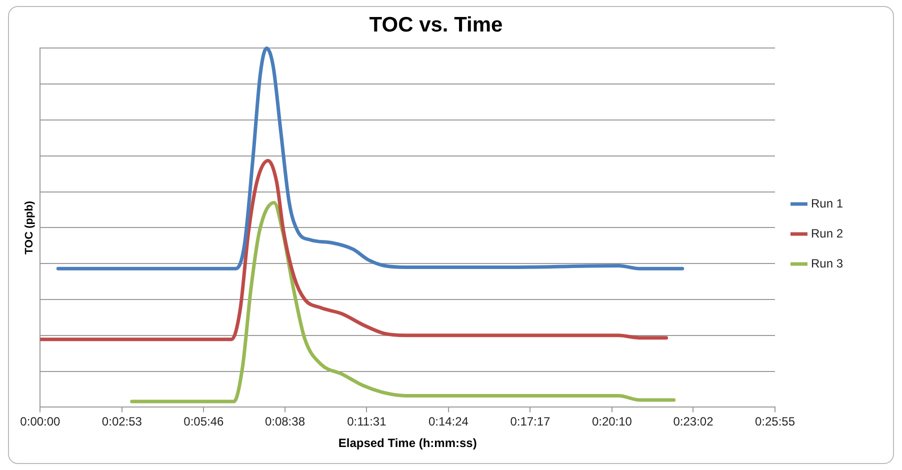  I want to click on legend-label: Run 1, so click(827, 203).